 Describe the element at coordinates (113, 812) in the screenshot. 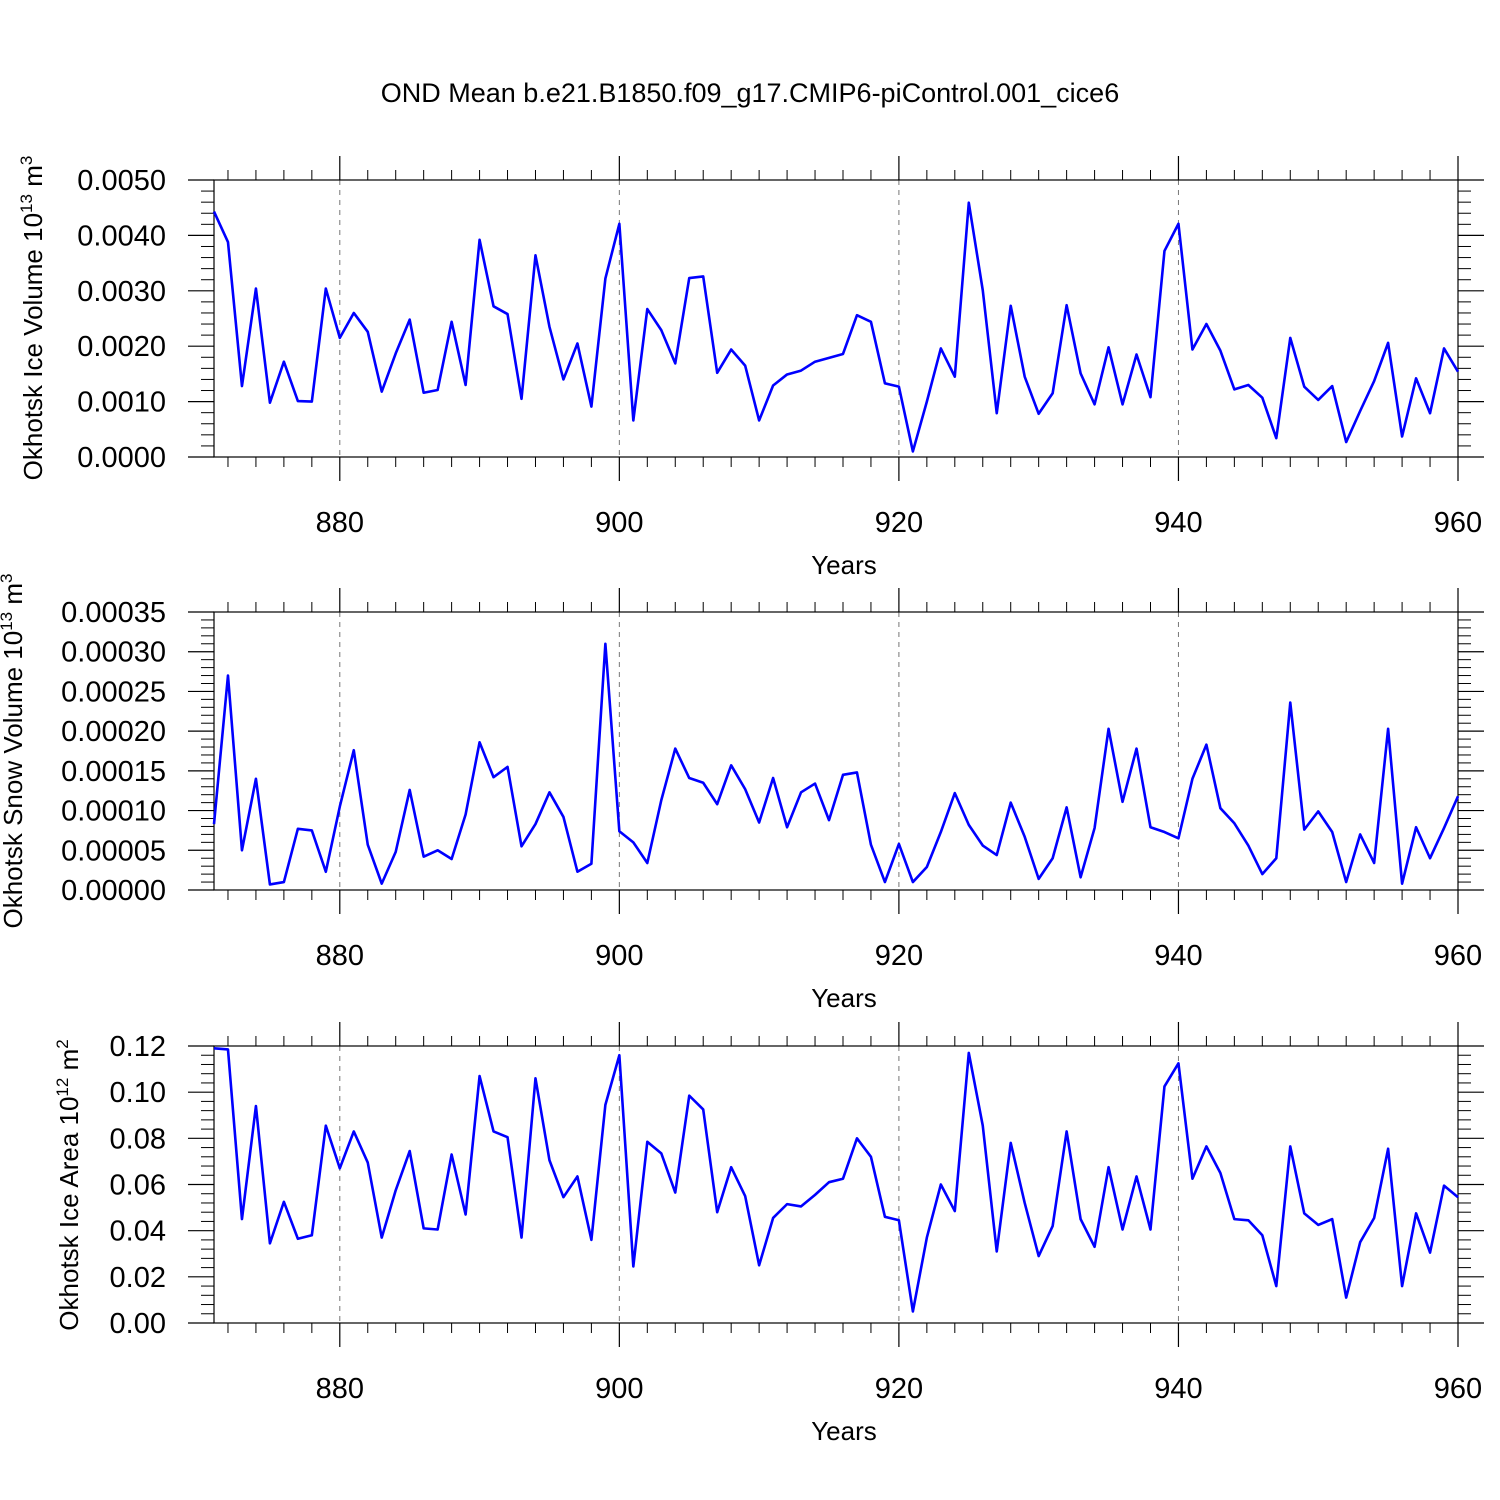

I see `y-tick-label: 0.00010` at that location.